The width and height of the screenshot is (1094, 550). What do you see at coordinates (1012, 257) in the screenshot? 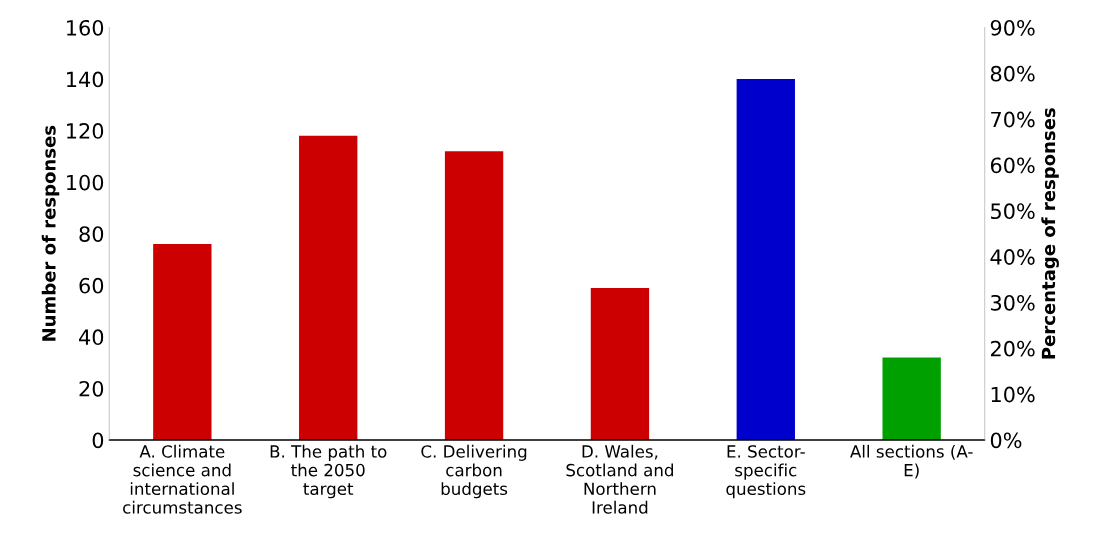
I see `y2-tick-label: 40%` at bounding box center [1012, 257].